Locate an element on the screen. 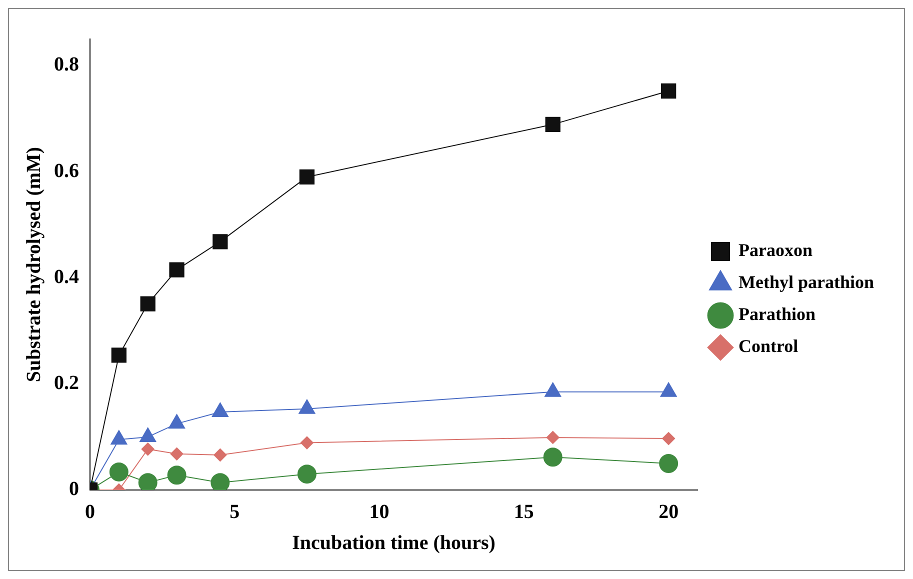  x-axis-title: Incubation time (hours) is located at coordinates (394, 543).